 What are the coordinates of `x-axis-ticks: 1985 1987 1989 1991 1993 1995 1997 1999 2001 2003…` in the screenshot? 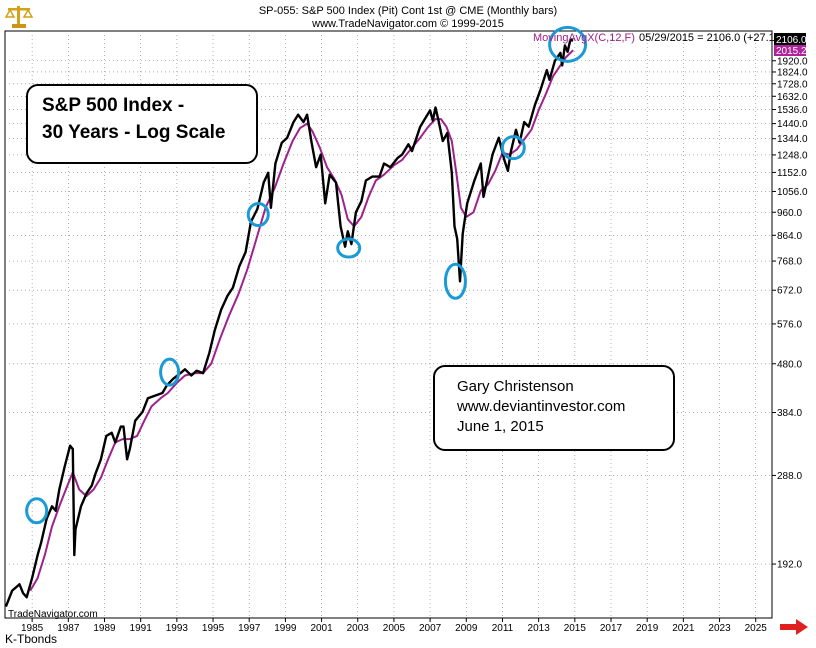 It's located at (394, 626).